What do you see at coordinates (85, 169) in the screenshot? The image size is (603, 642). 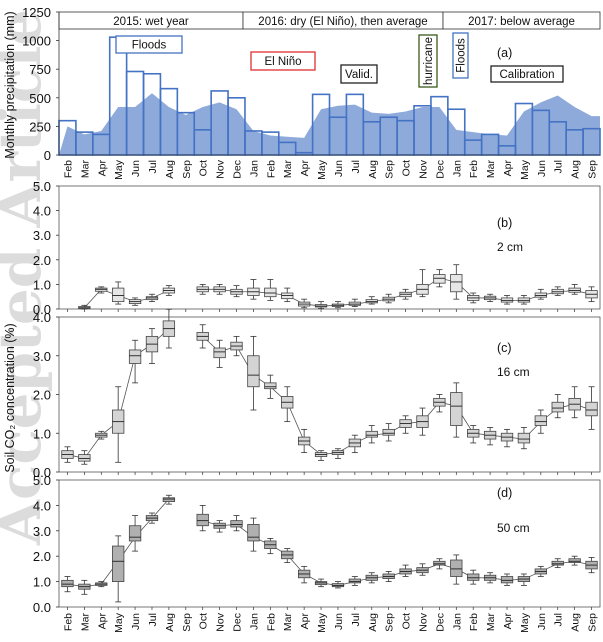 I see `month-label-a: Mar` at bounding box center [85, 169].